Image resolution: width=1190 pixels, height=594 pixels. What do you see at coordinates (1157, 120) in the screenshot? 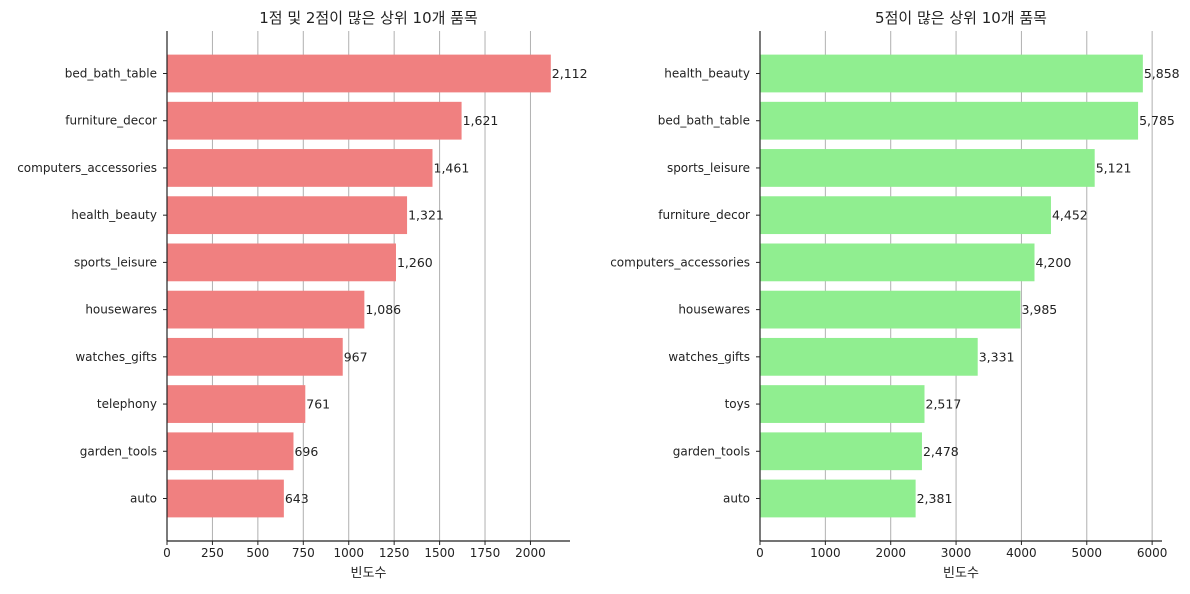
I see `data-label: 5,785` at bounding box center [1157, 120].